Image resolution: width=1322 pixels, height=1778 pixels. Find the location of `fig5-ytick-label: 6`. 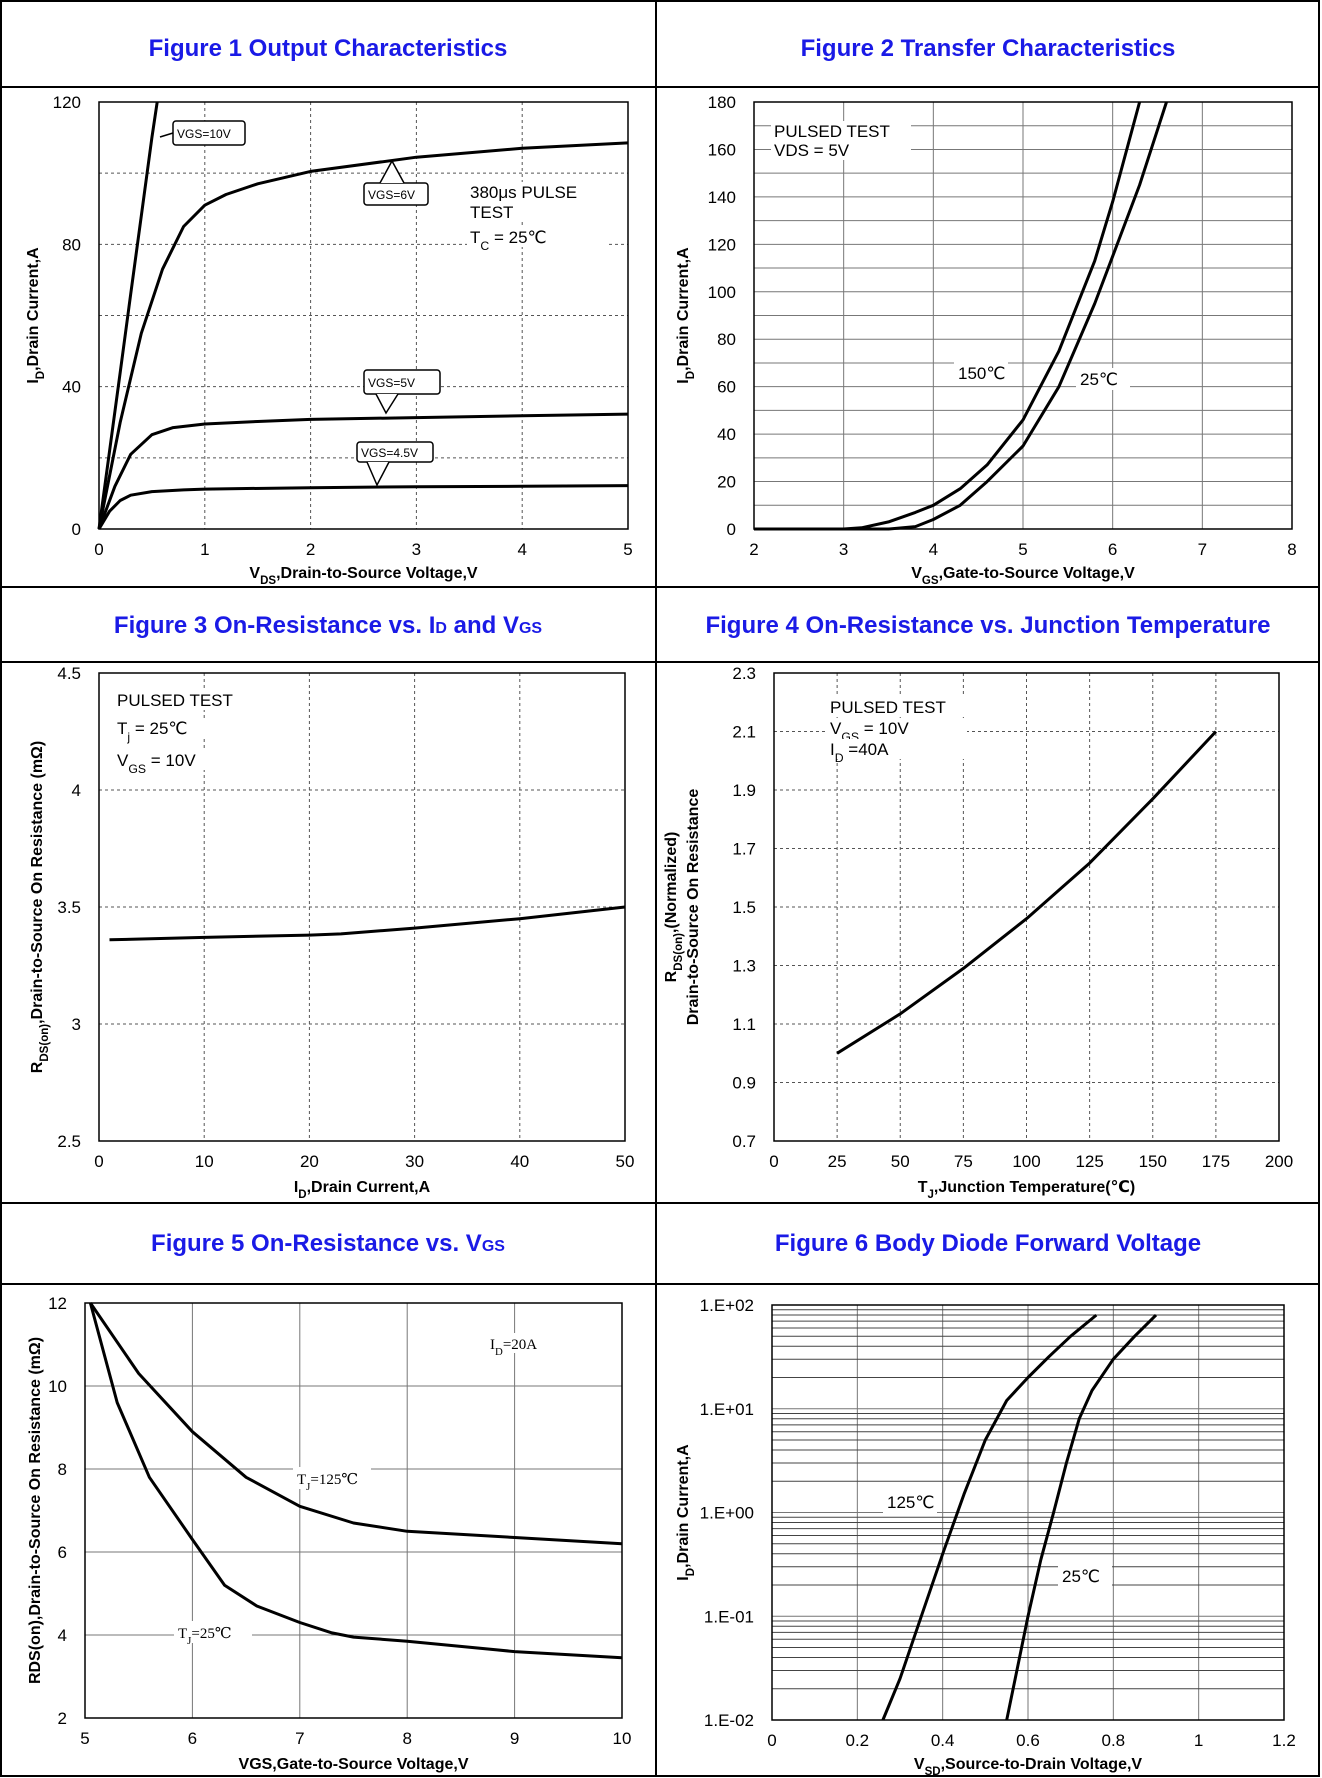

fig5-ytick-label: 6 is located at coordinates (62, 1552).